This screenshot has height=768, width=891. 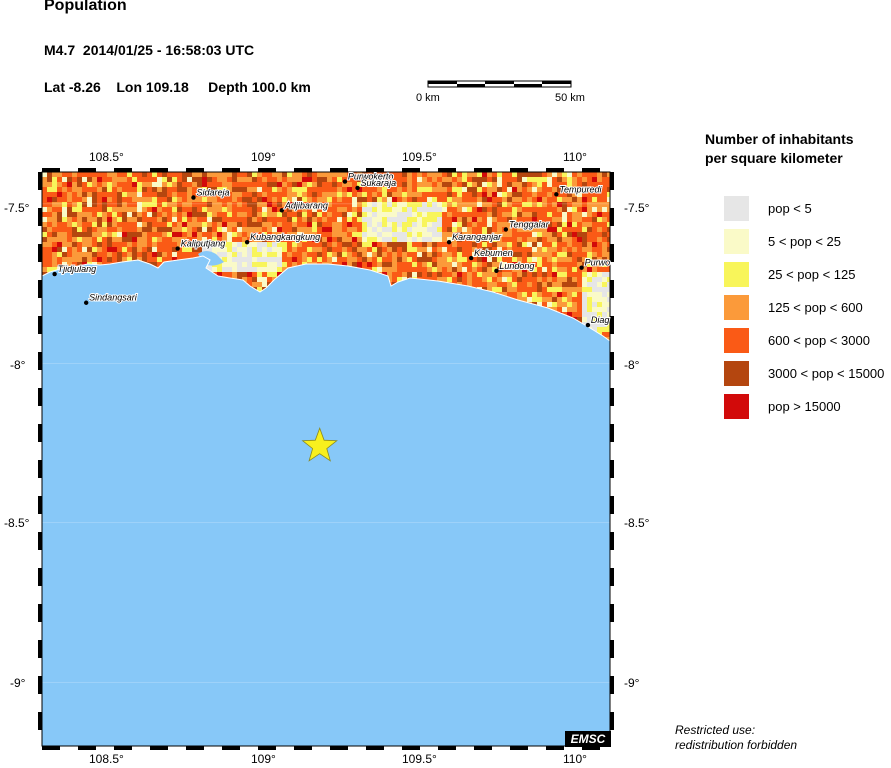 I want to click on scale-end-label: 50 km, so click(x=570, y=98).